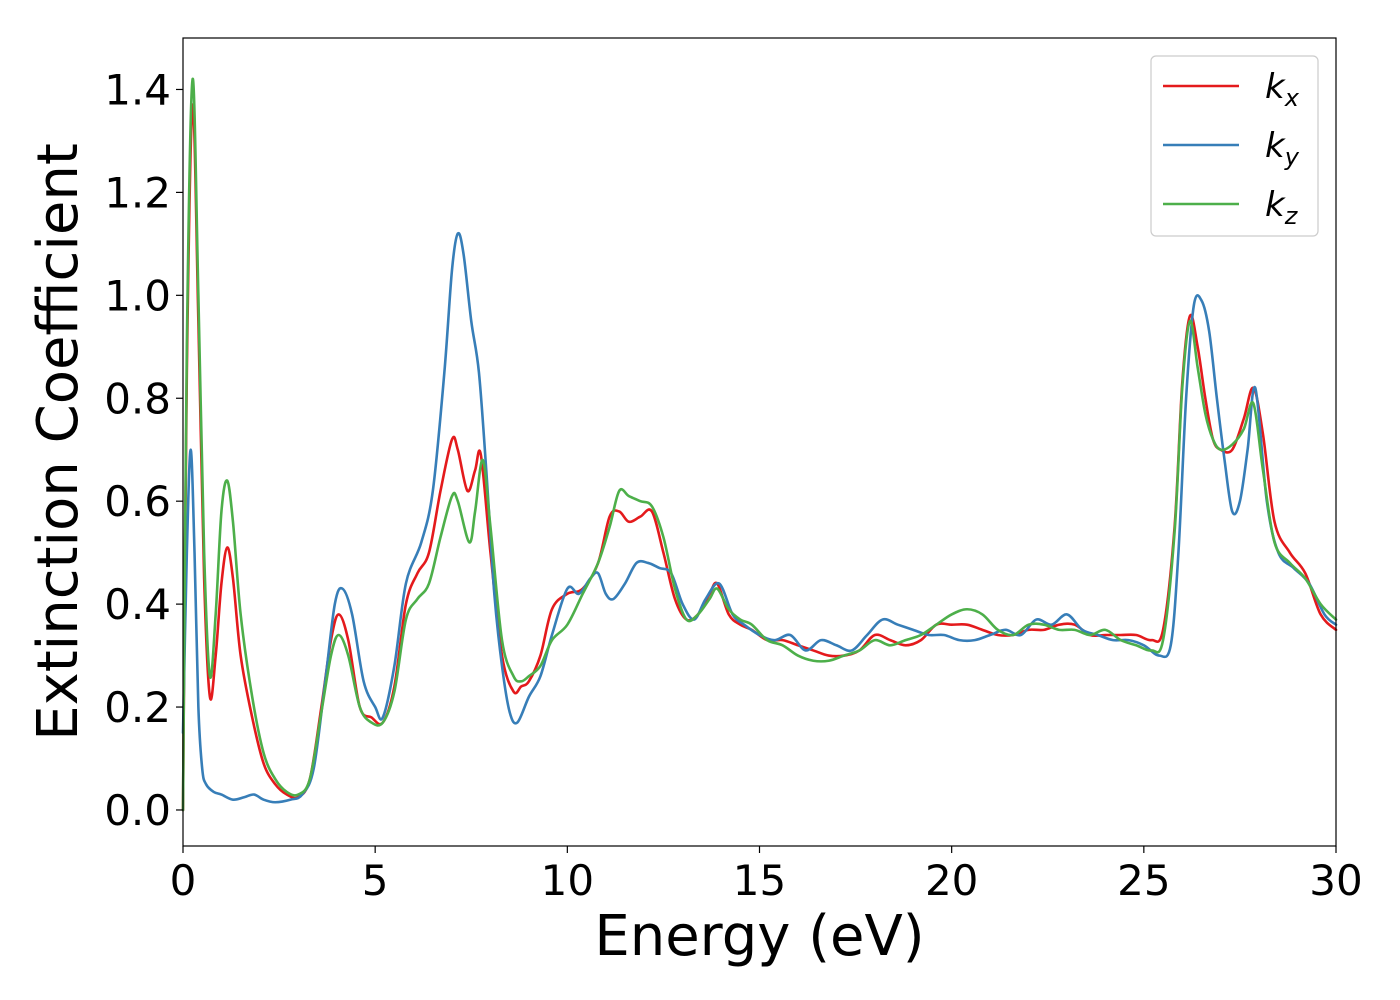  I want to click on y-tick-label: 1.0, so click(137, 295).